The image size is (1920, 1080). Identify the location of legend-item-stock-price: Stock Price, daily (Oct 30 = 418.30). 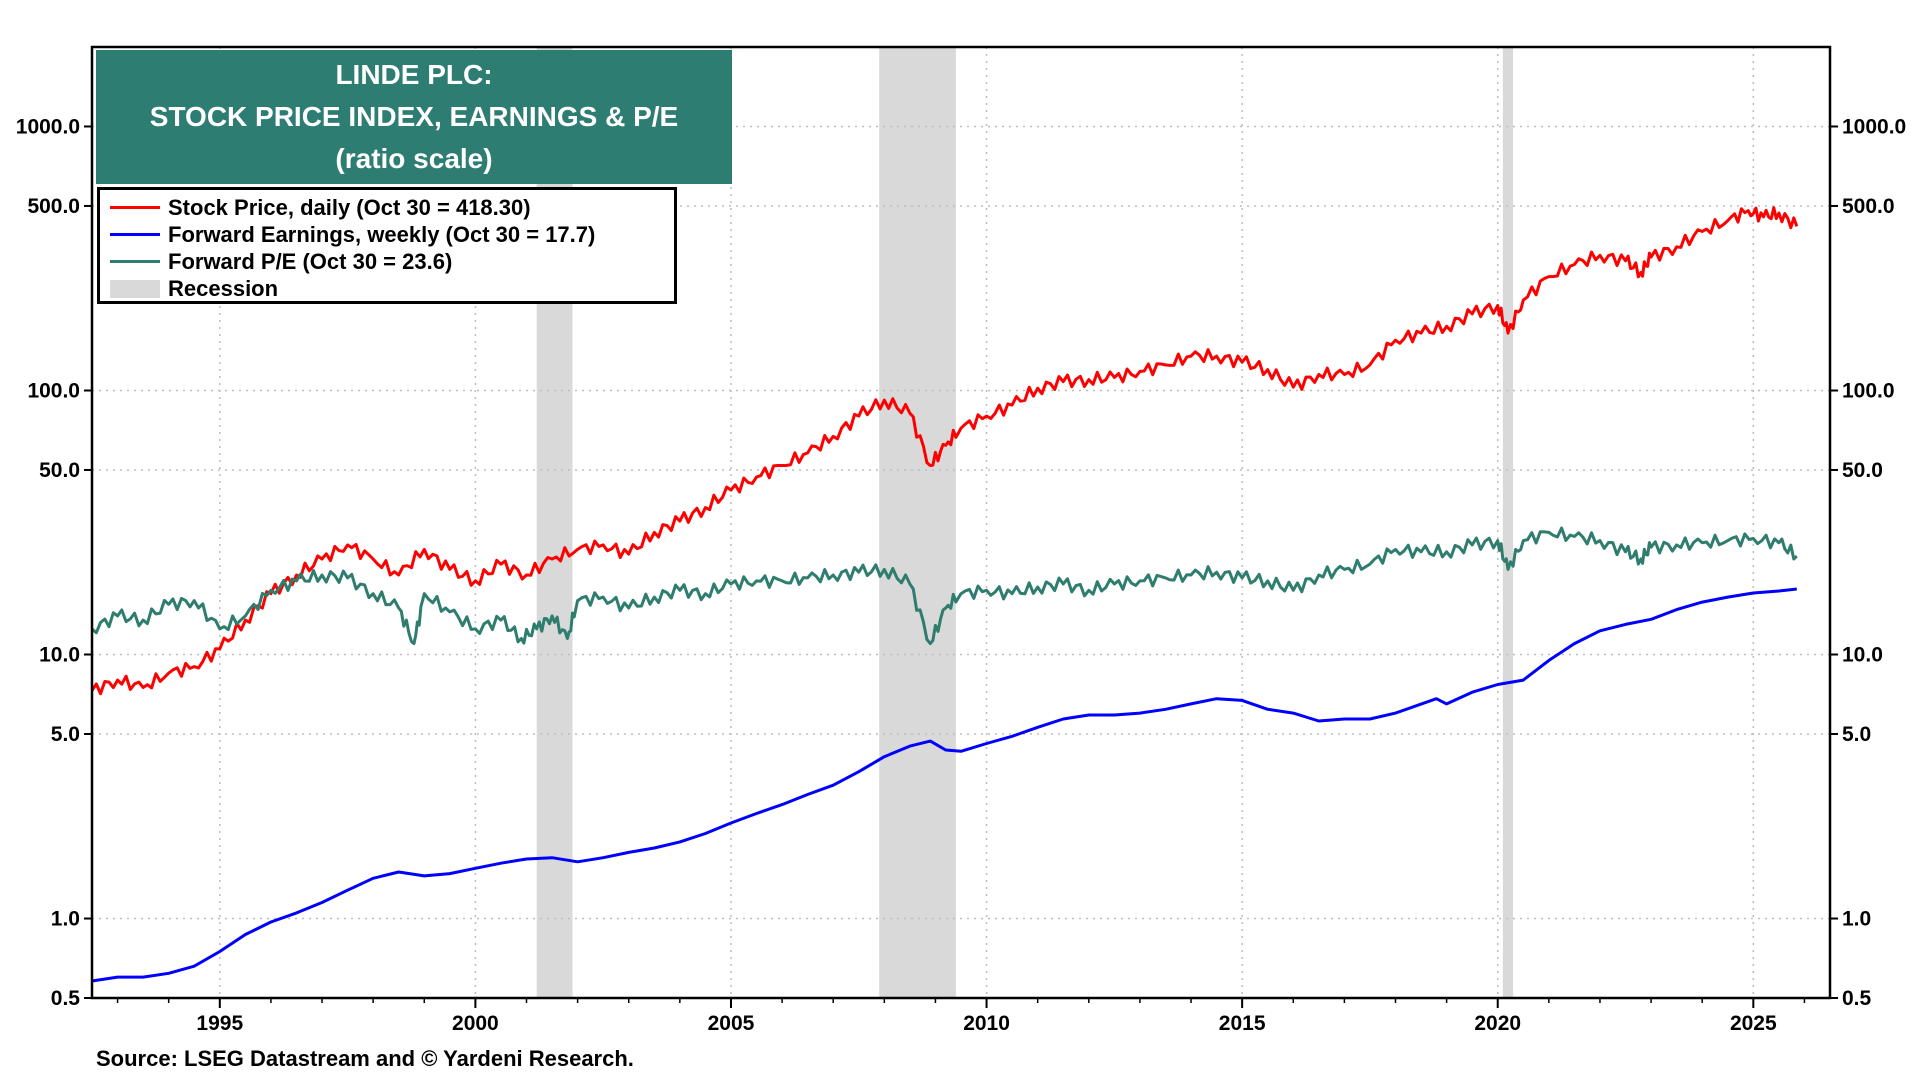
(392, 207).